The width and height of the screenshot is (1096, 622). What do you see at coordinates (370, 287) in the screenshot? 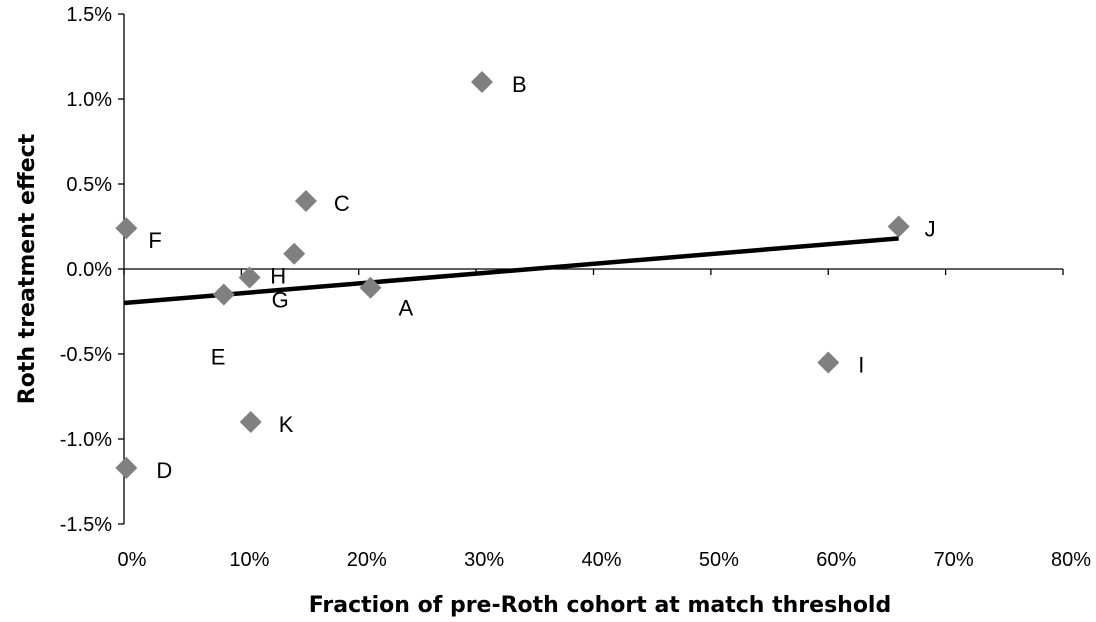
I see `data-point-a` at bounding box center [370, 287].